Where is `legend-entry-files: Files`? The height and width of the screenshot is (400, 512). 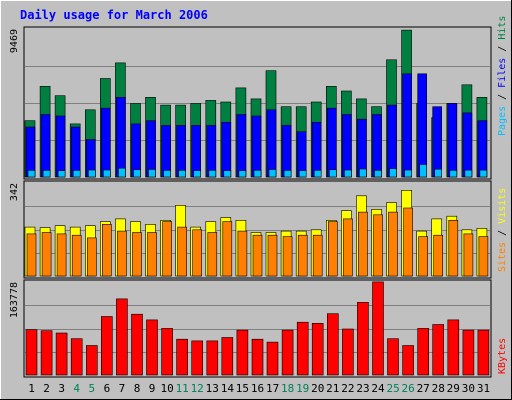
legend-entry-files: Files is located at coordinates (502, 73).